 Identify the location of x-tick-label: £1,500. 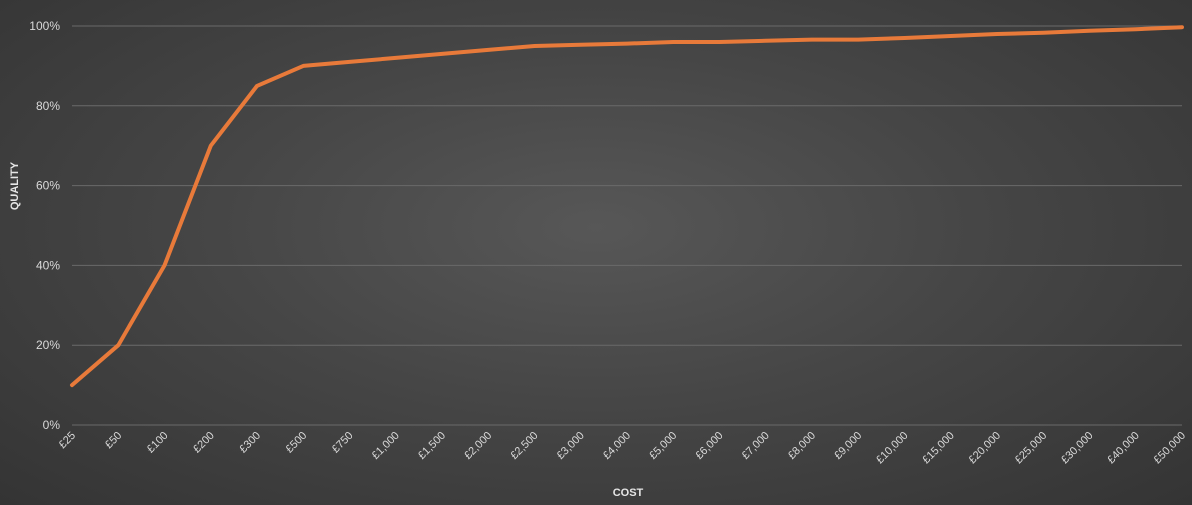
(432, 446).